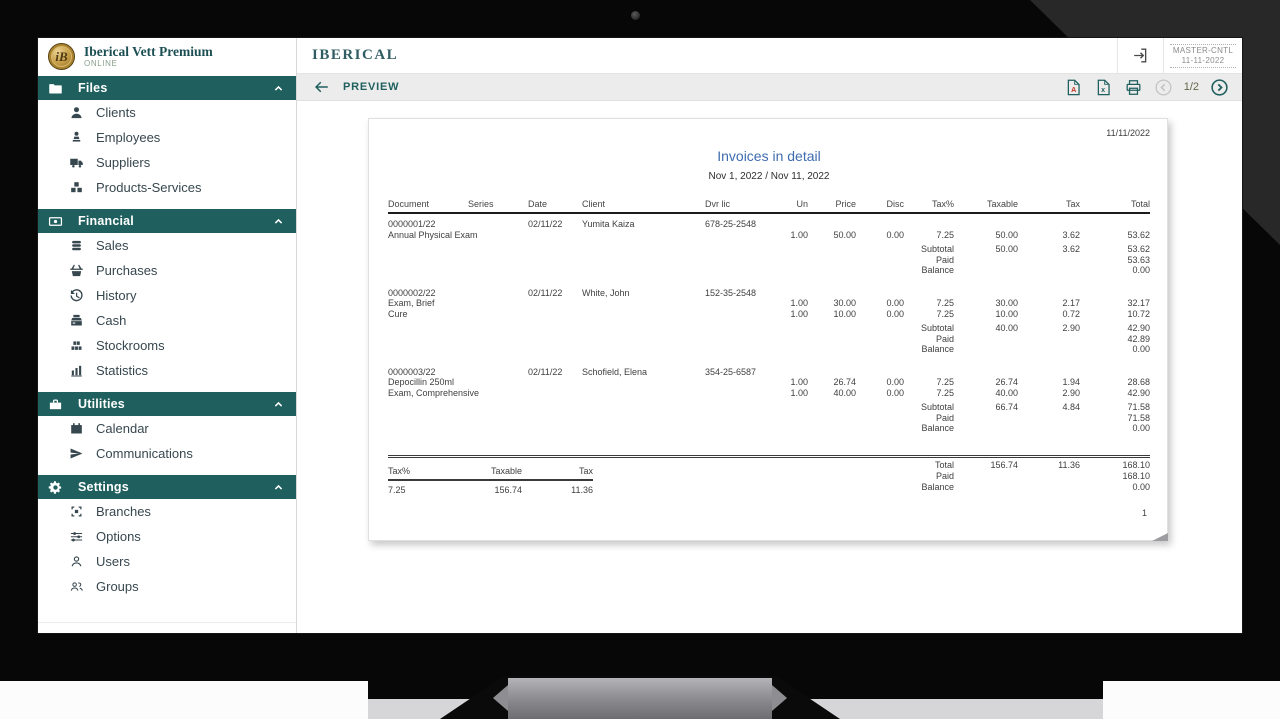  What do you see at coordinates (167, 245) in the screenshot?
I see `sidebar-item-sales: Sales` at bounding box center [167, 245].